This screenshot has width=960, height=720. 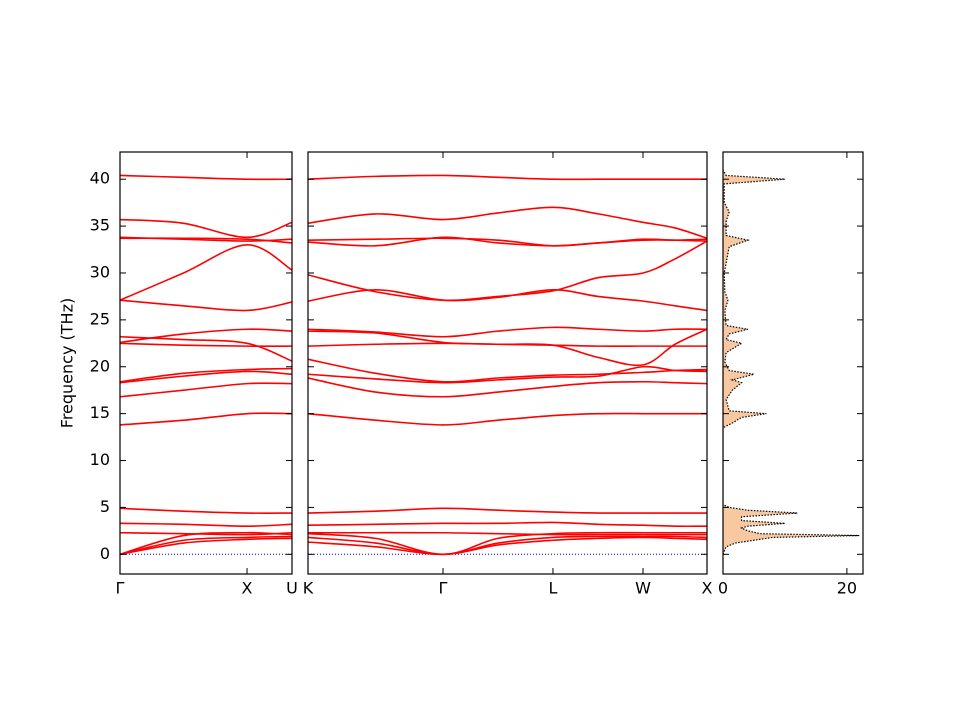 What do you see at coordinates (100, 271) in the screenshot?
I see `y-tick-label: 30` at bounding box center [100, 271].